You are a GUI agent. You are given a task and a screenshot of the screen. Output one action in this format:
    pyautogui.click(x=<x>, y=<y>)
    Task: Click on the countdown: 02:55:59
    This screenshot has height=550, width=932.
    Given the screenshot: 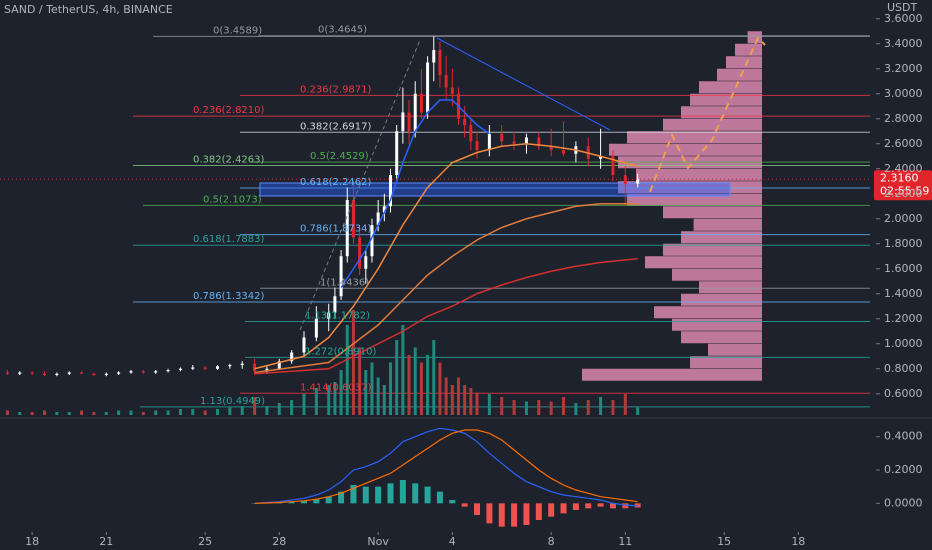 What is the action you would take?
    pyautogui.click(x=904, y=190)
    